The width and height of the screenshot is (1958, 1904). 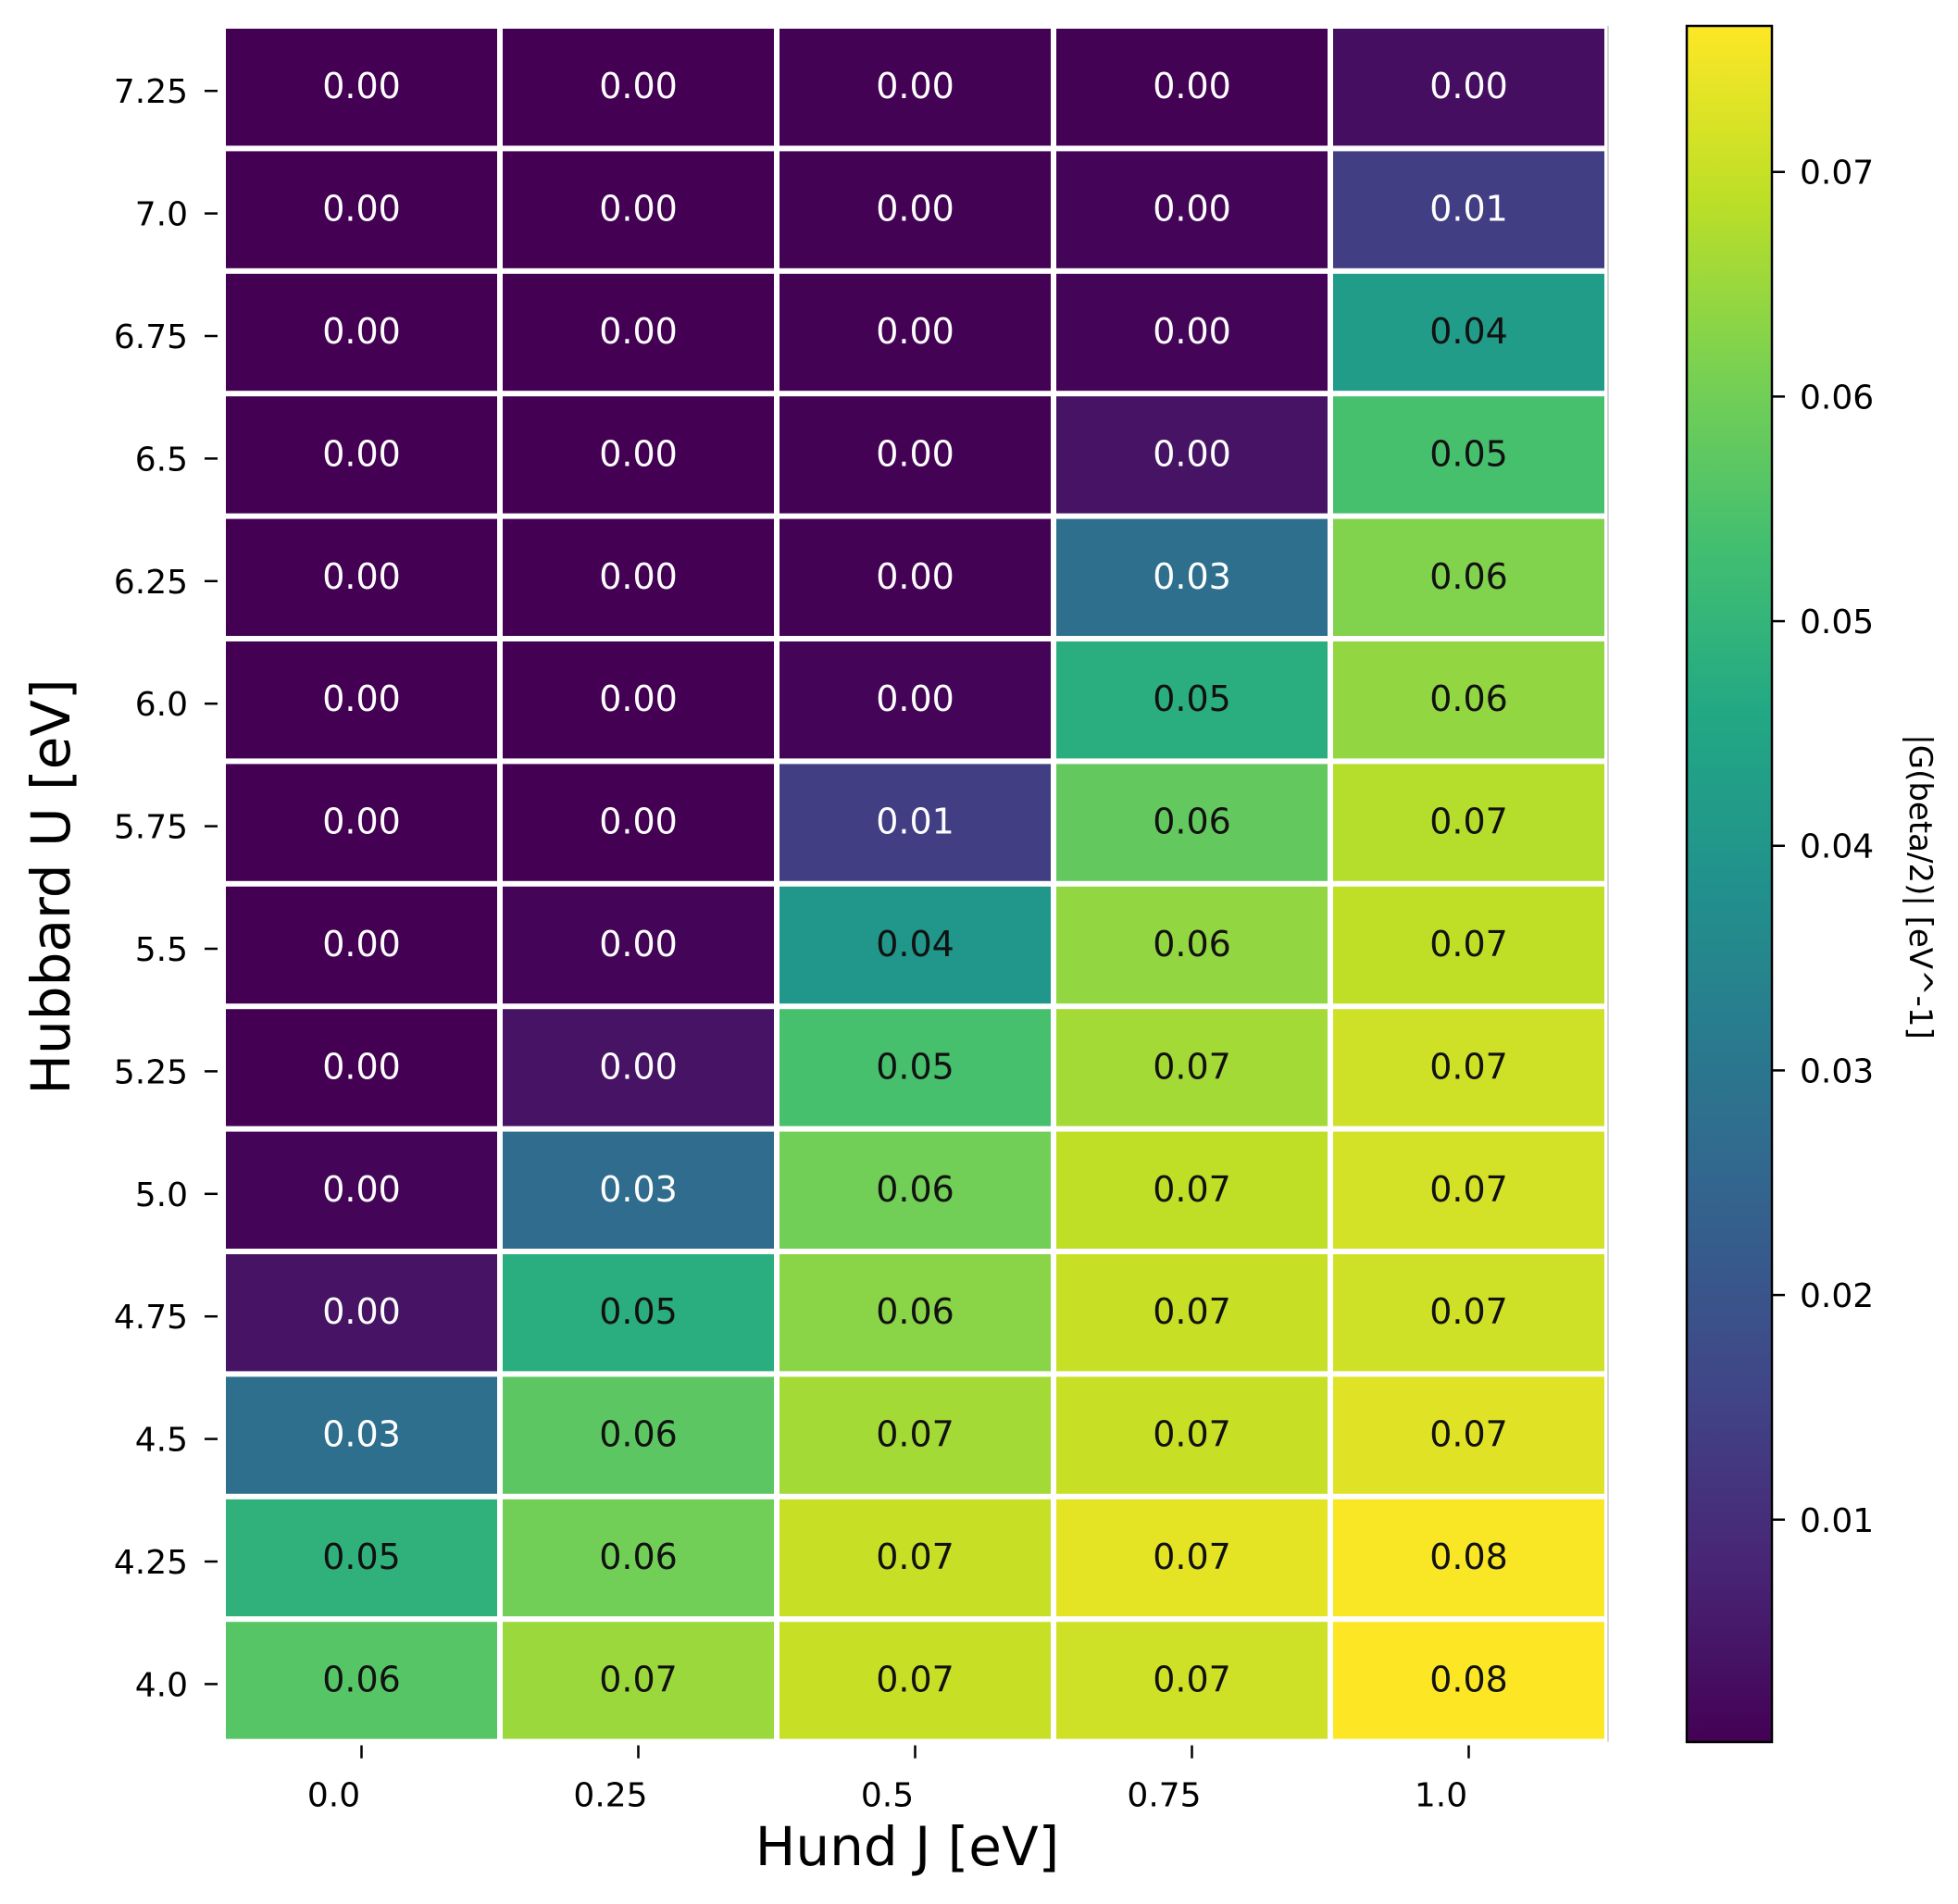 I want to click on cell-value-label: 0.08, so click(x=1468, y=1557).